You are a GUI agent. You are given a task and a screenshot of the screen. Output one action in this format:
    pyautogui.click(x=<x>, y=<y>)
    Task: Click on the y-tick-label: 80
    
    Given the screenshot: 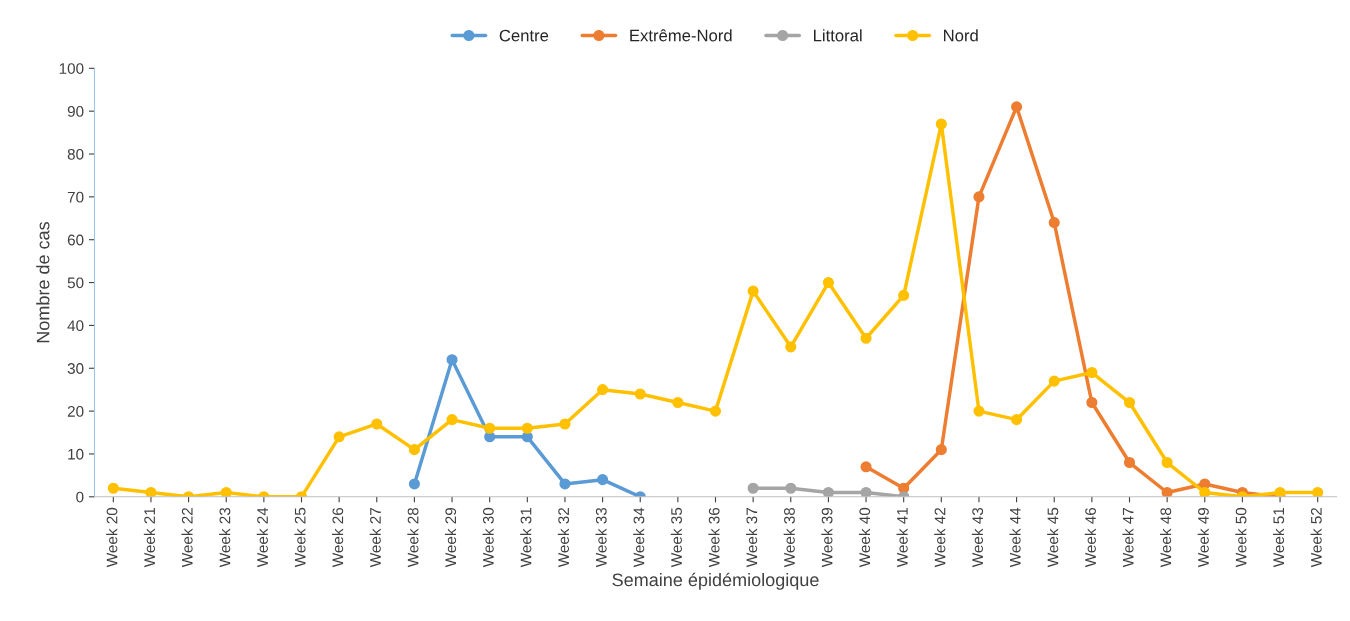 What is the action you would take?
    pyautogui.click(x=75, y=154)
    